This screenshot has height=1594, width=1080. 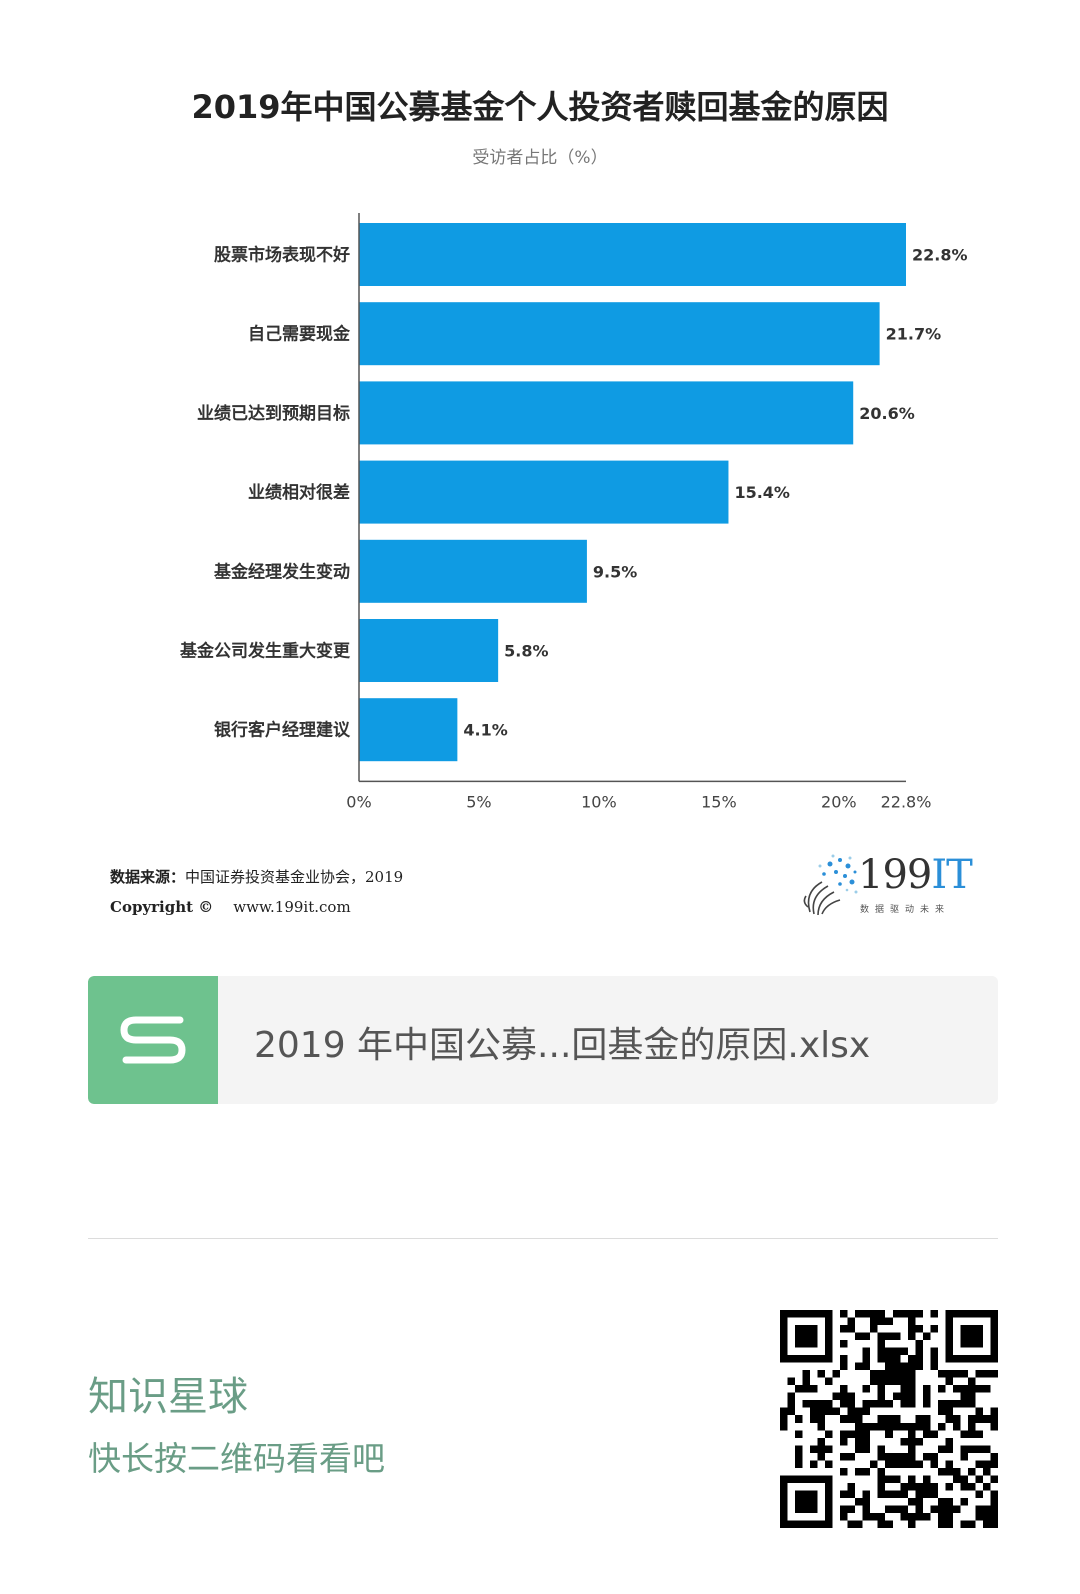 What do you see at coordinates (281, 571) in the screenshot?
I see `category-label: 基金经理发生变动` at bounding box center [281, 571].